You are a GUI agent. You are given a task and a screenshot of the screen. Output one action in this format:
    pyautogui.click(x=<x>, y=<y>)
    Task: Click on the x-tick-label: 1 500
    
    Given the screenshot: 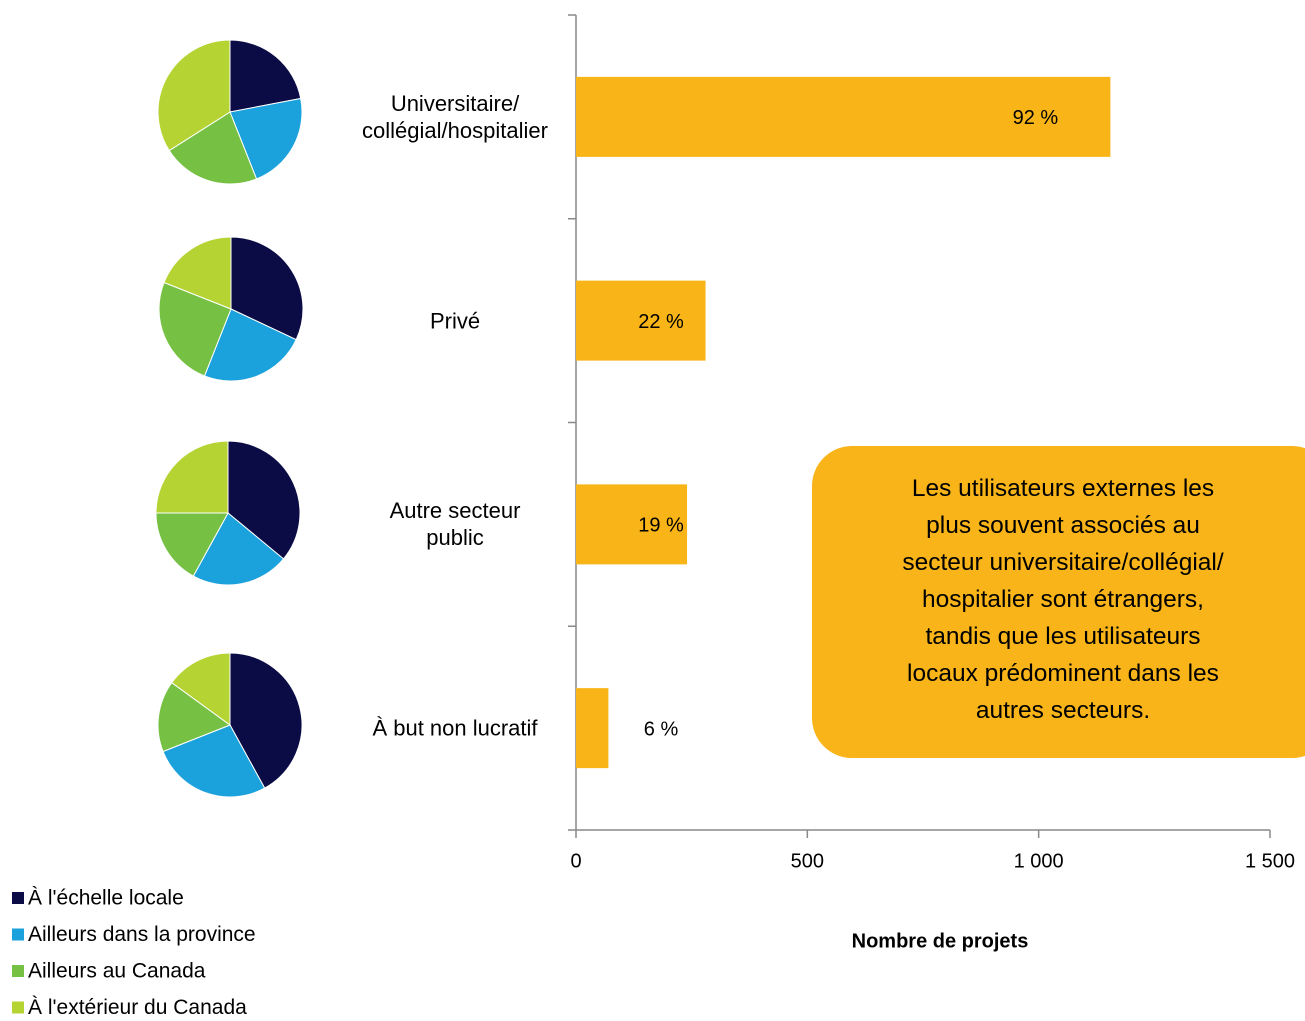 What is the action you would take?
    pyautogui.click(x=1270, y=861)
    